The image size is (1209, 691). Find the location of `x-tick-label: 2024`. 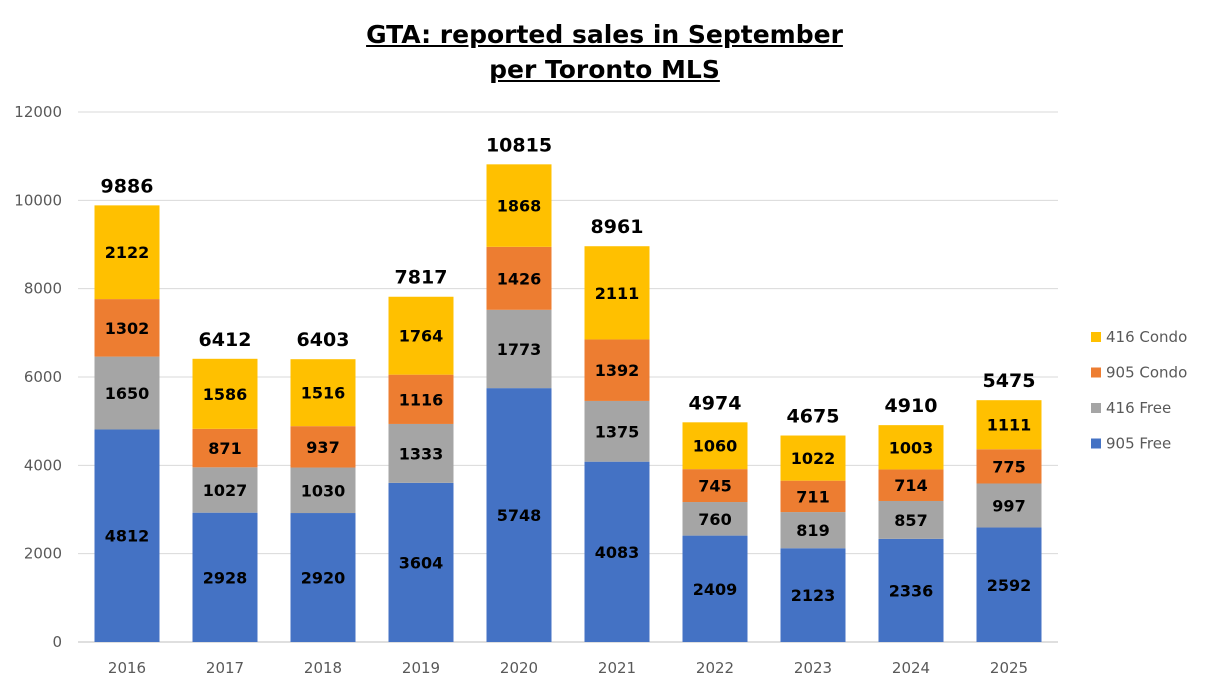

x-tick-label: 2024 is located at coordinates (911, 668).